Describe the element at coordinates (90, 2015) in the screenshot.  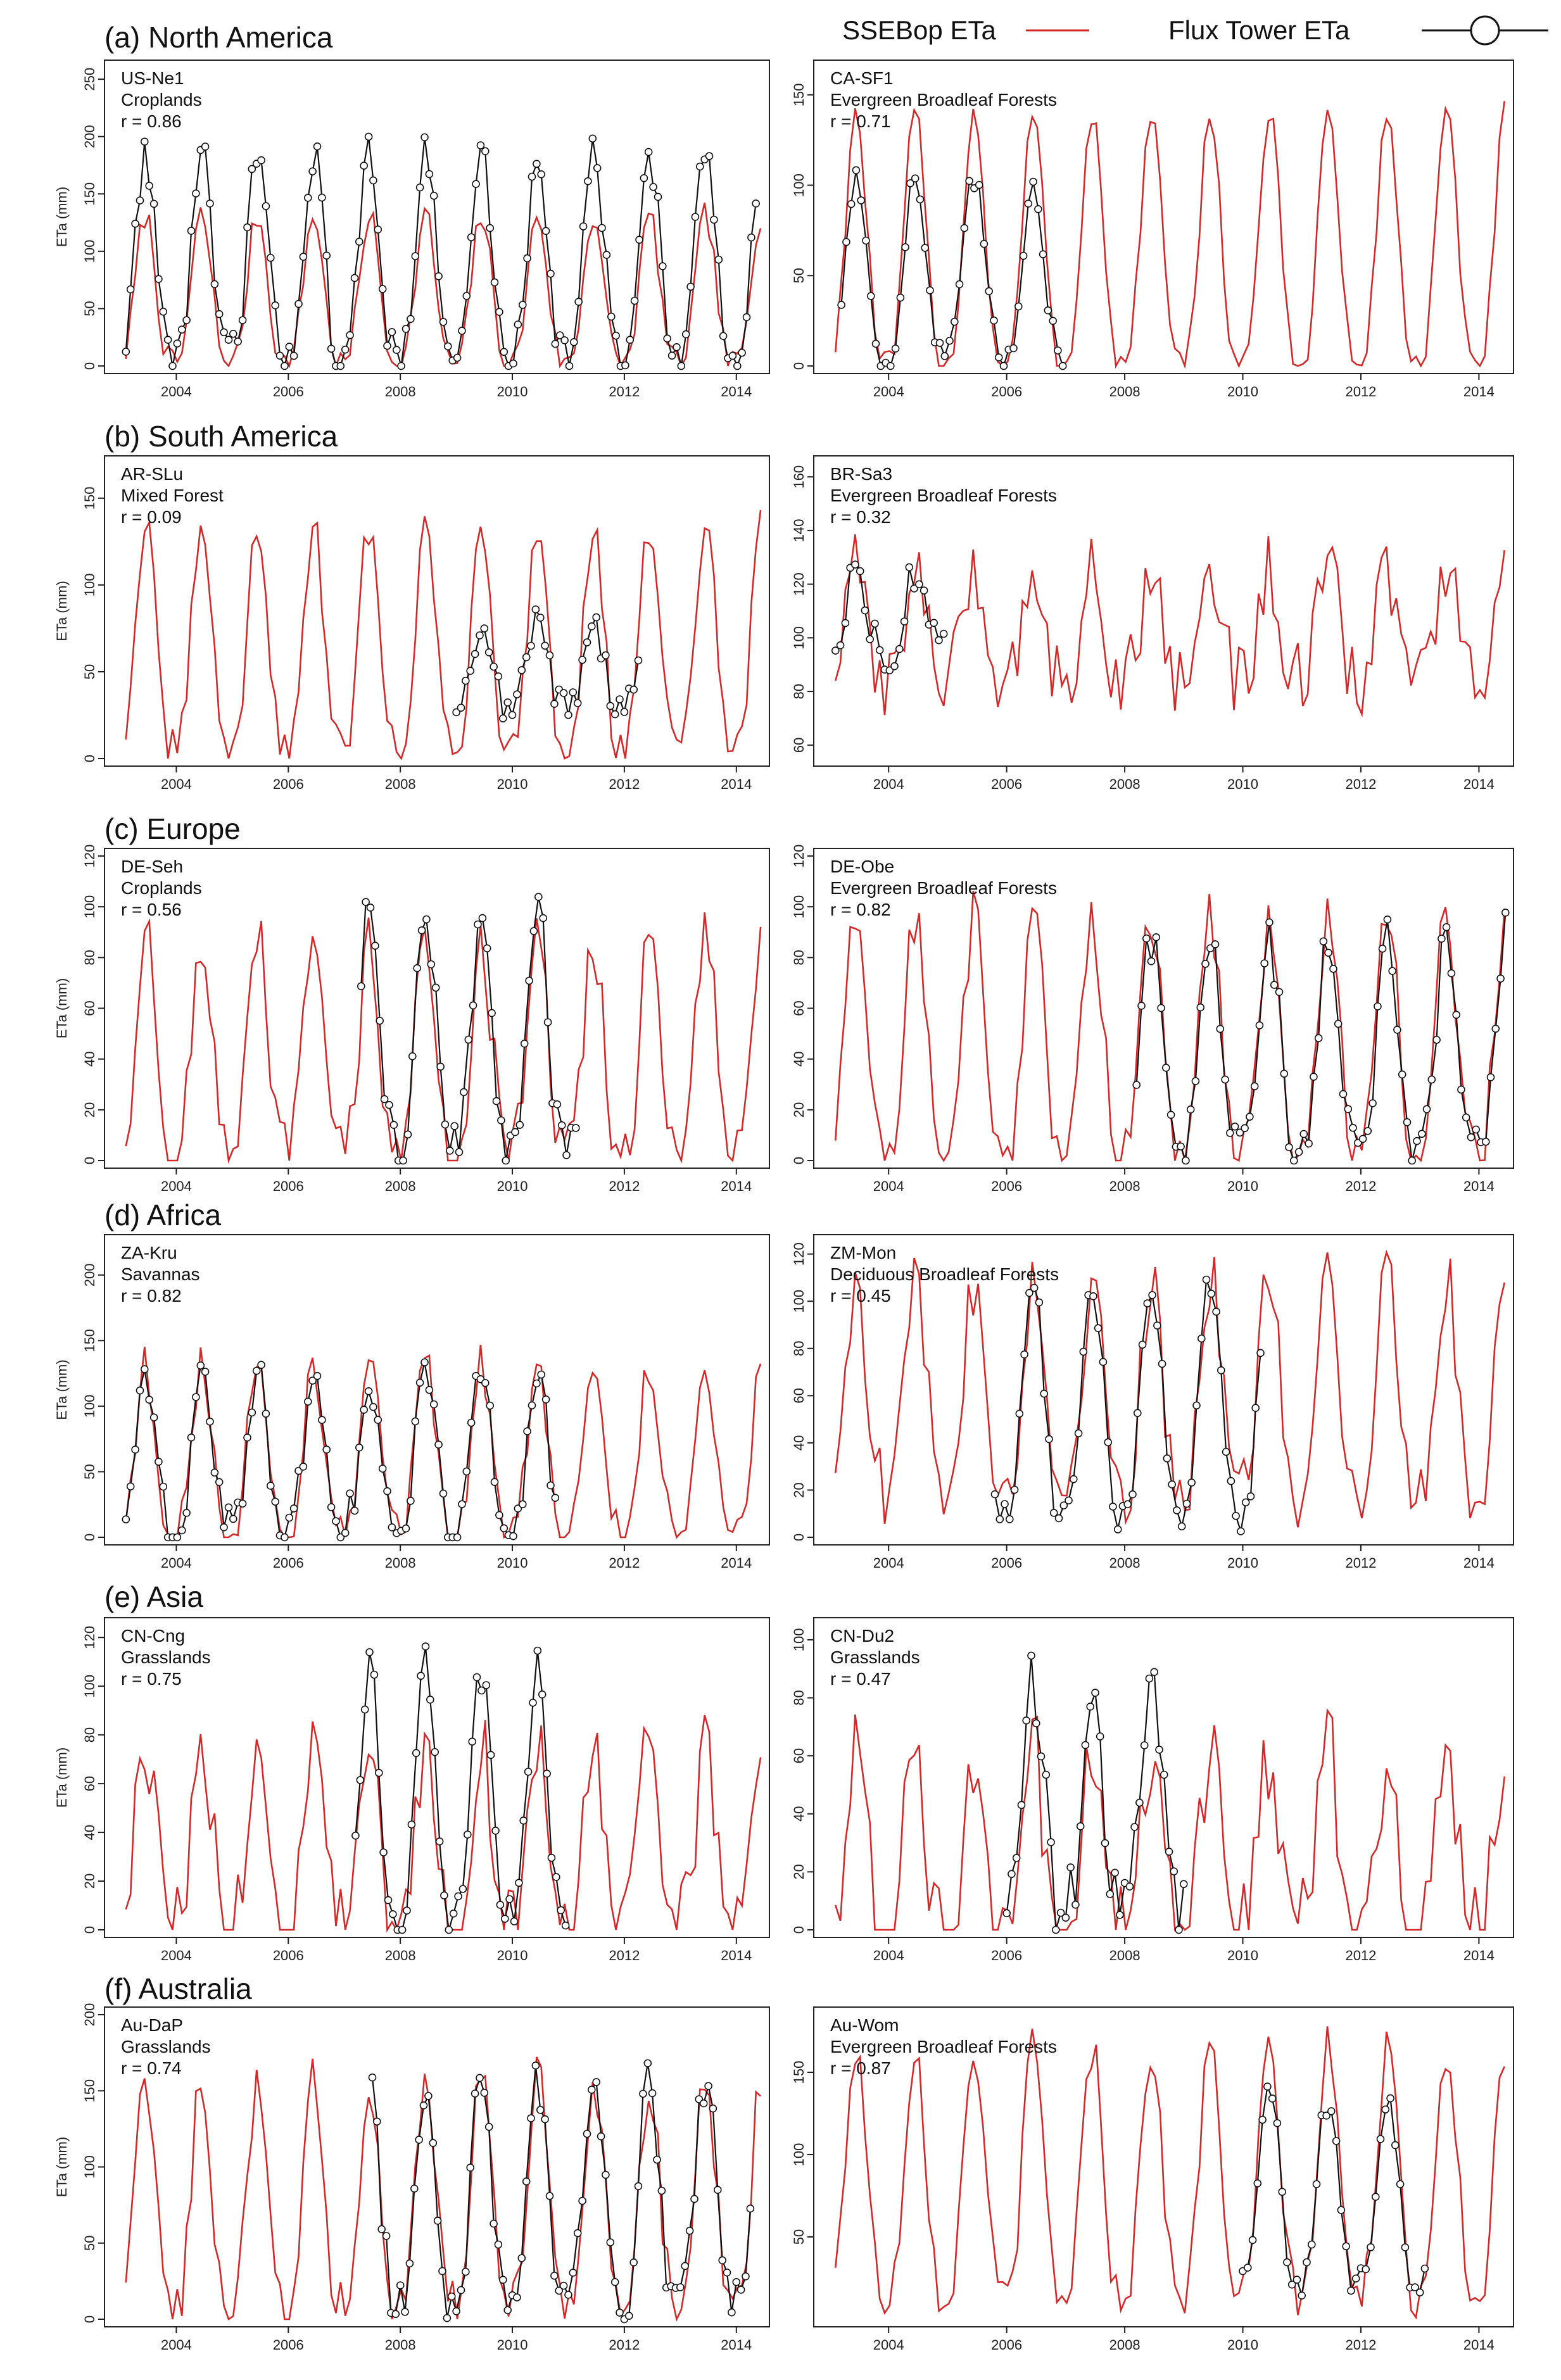
I see `y-tick-label: 200` at that location.